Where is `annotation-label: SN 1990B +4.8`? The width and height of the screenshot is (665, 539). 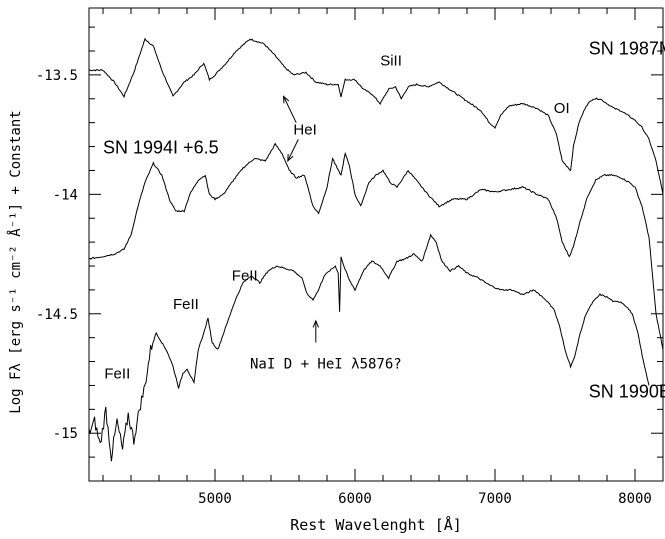 annotation-label: SN 1990B +4.8 is located at coordinates (627, 391).